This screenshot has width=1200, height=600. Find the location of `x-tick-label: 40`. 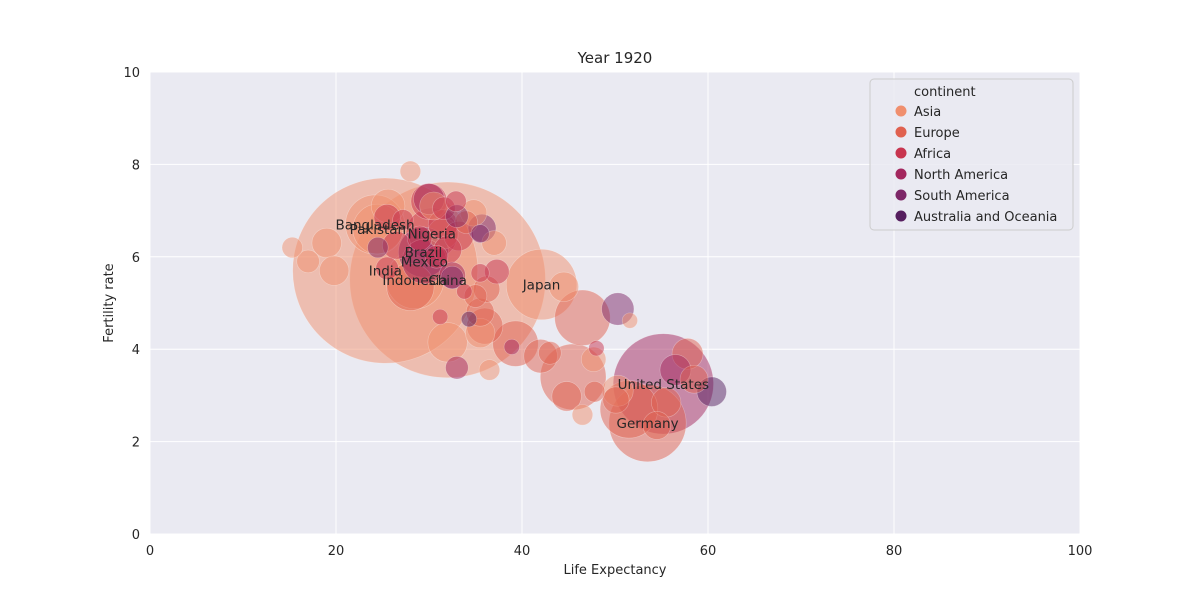

x-tick-label: 40 is located at coordinates (522, 551).